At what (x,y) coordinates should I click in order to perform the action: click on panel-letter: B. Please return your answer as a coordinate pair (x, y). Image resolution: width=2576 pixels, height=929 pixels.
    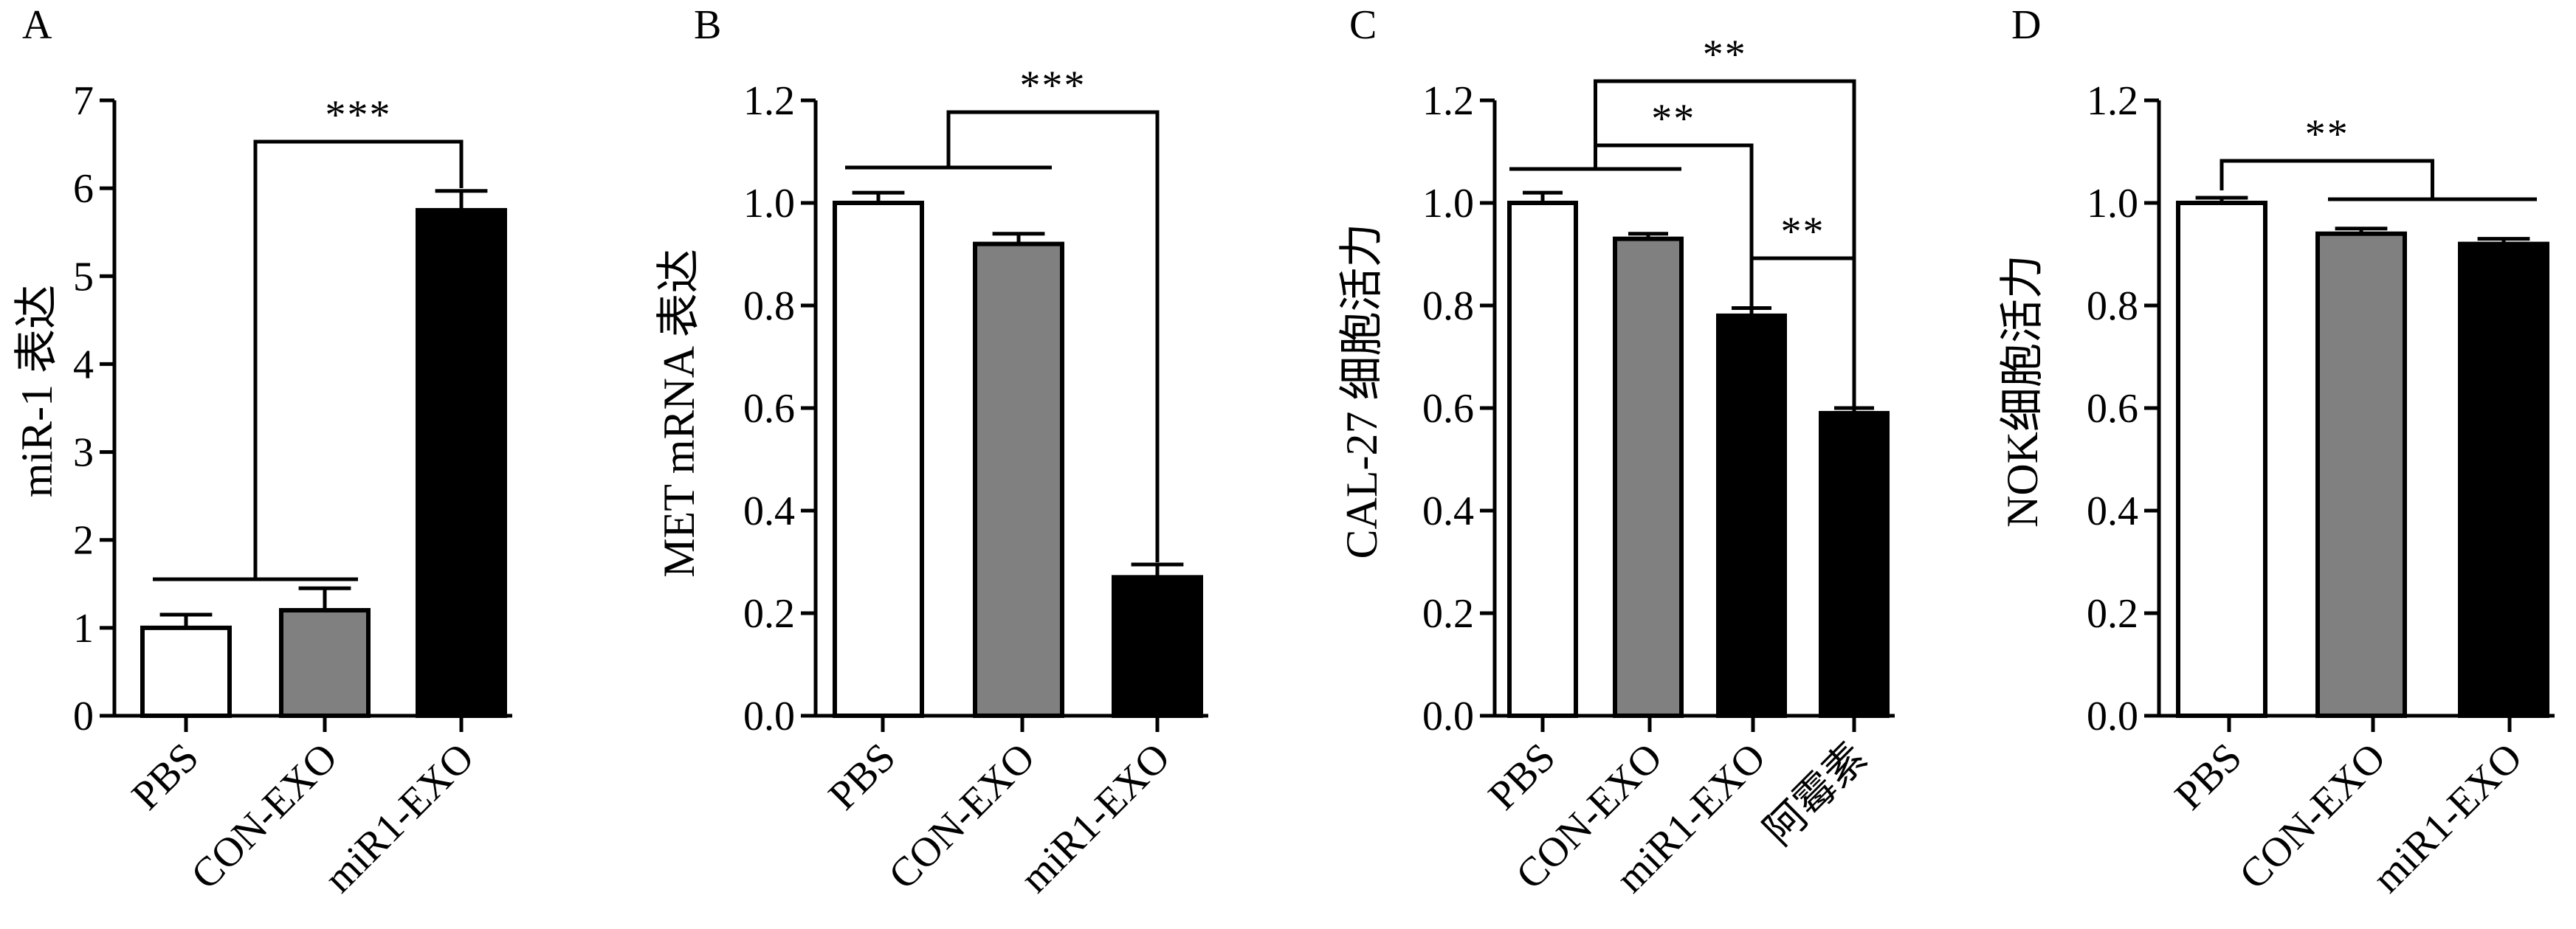
    Looking at the image, I should click on (708, 25).